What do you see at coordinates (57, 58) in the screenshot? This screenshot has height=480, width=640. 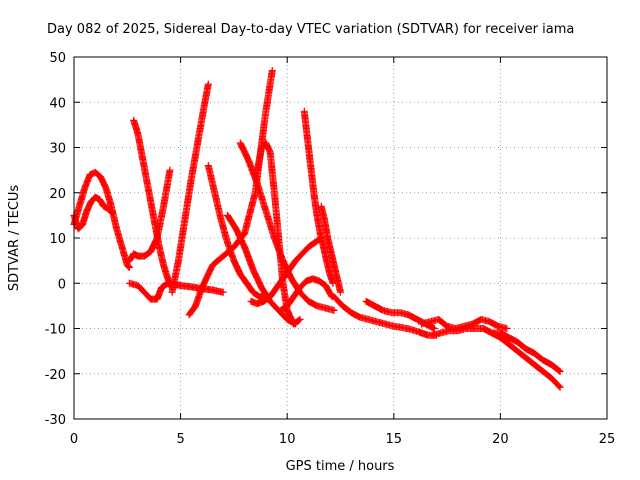 I see `y-tick-label: 50` at bounding box center [57, 58].